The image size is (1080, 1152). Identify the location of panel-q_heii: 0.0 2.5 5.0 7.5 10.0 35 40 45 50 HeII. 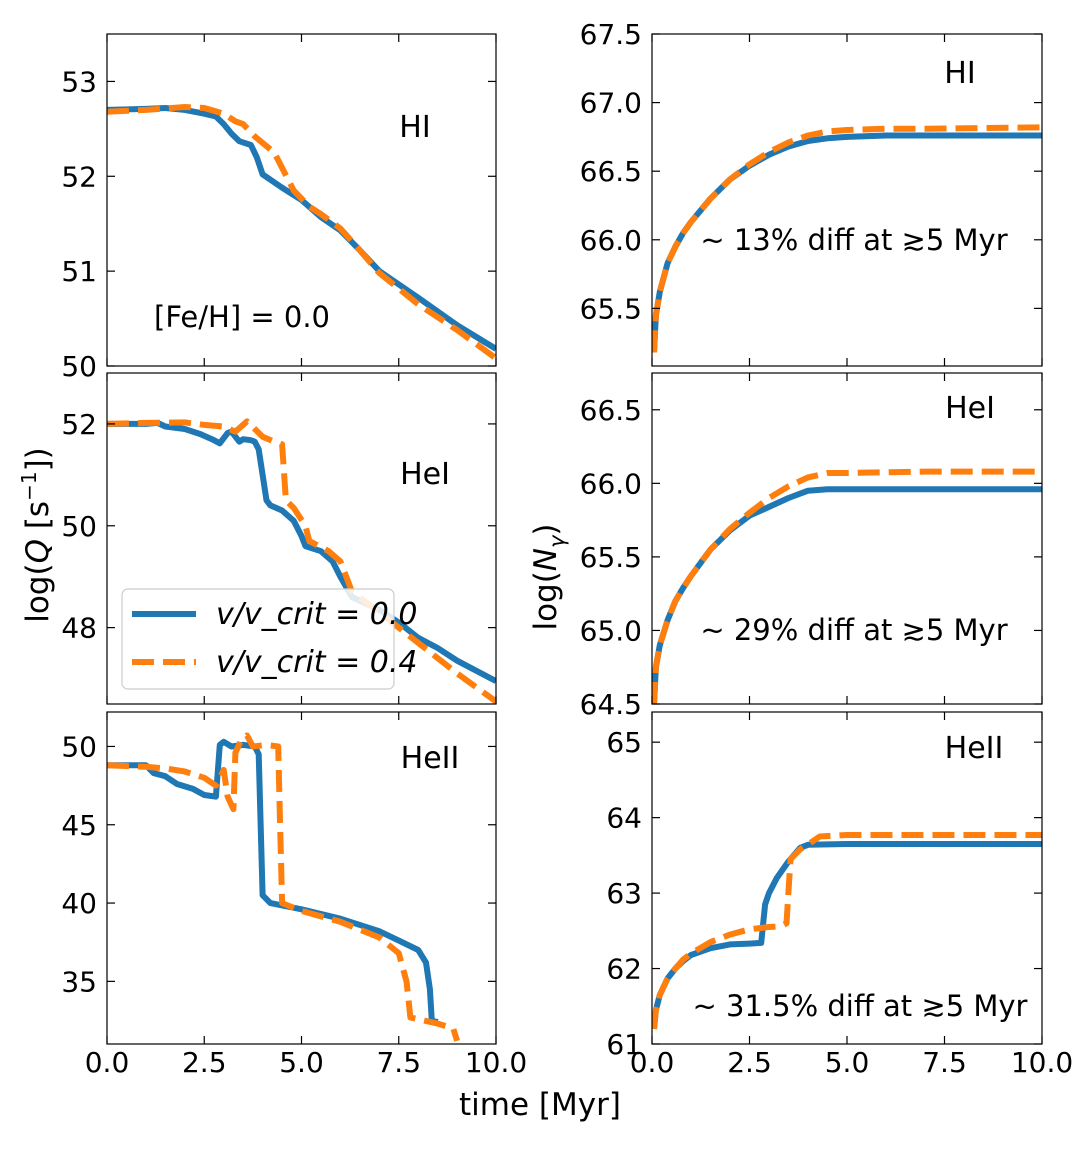
(294, 895).